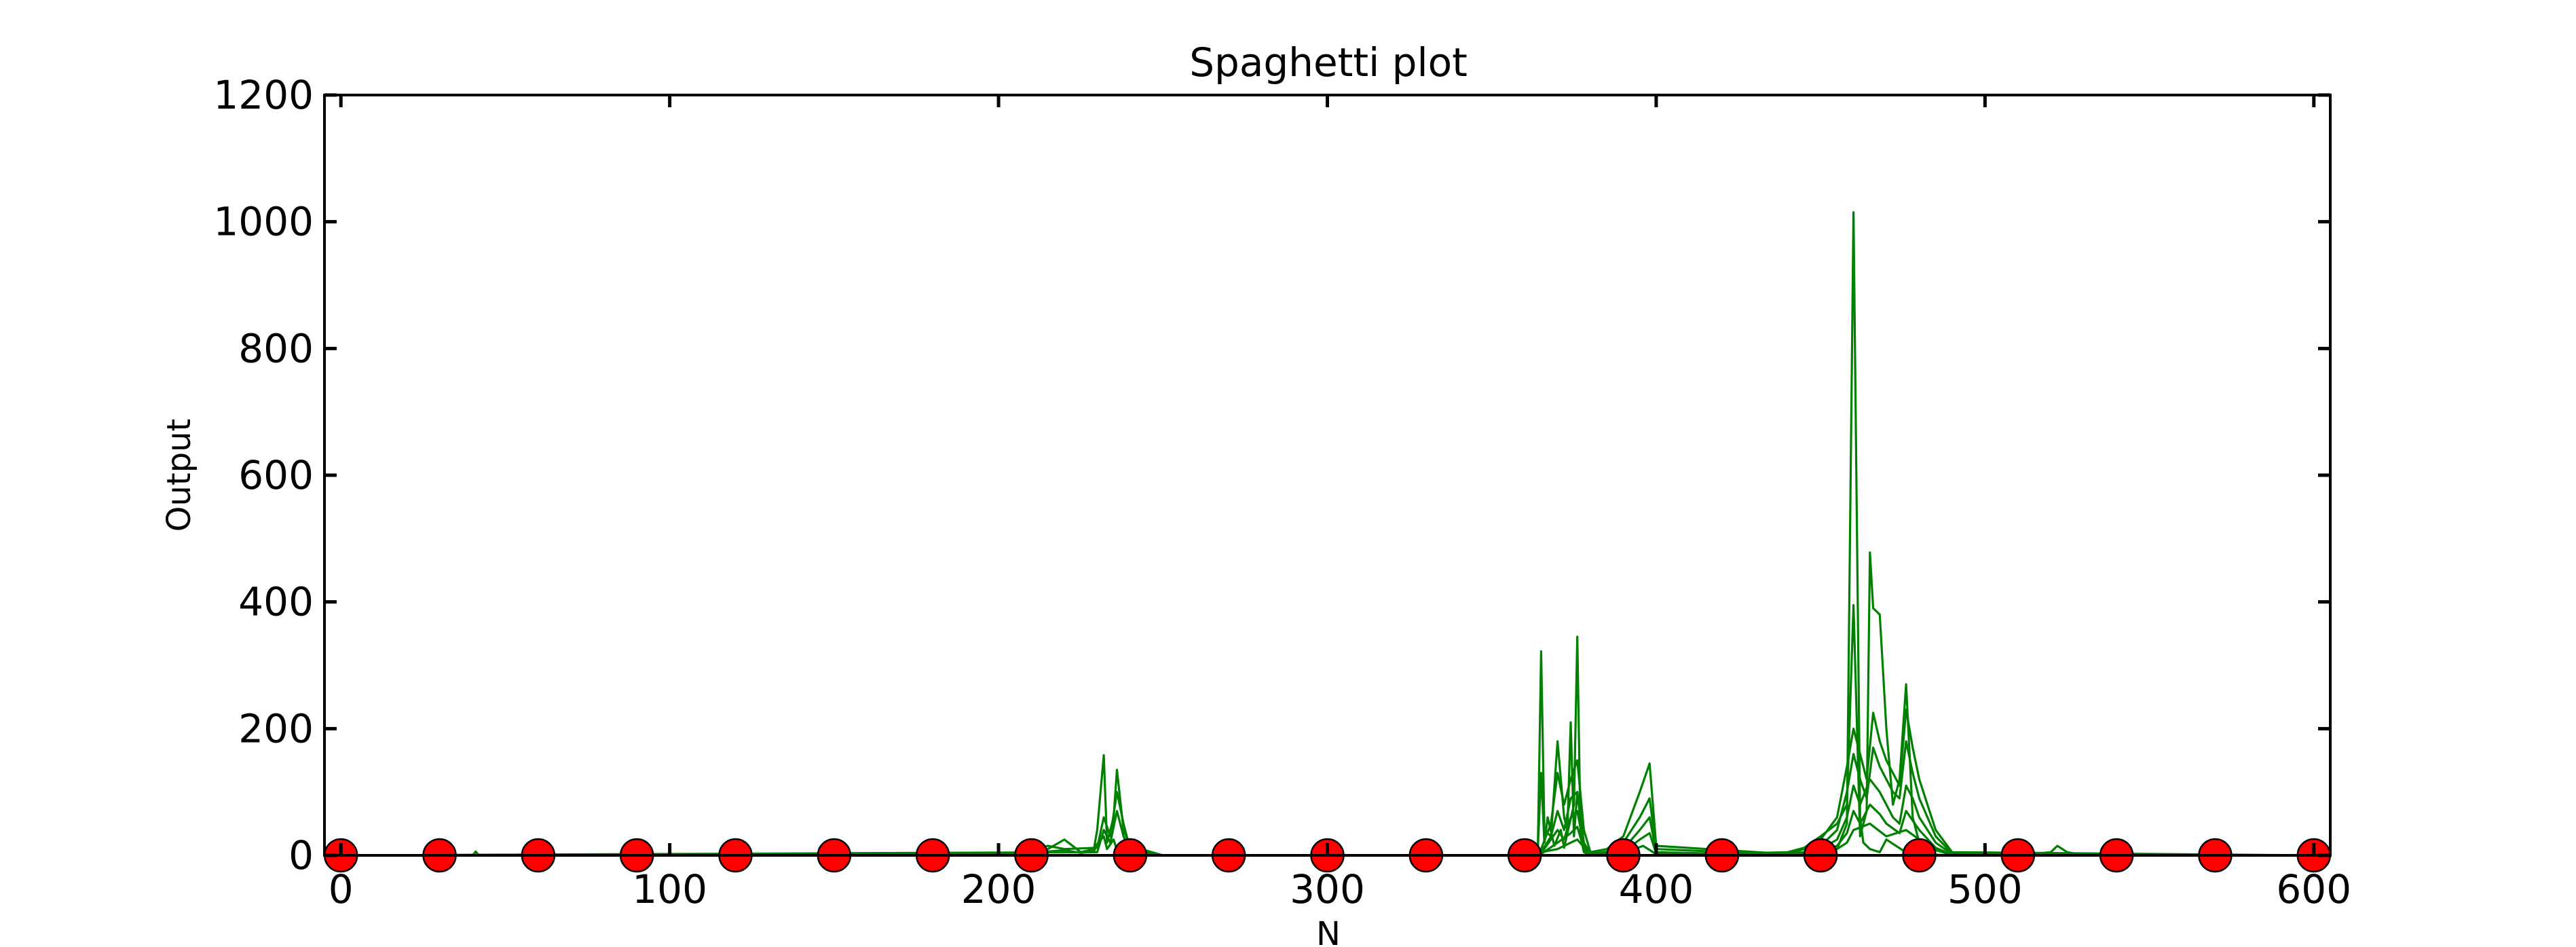  I want to click on x-tick-label: 100, so click(670, 889).